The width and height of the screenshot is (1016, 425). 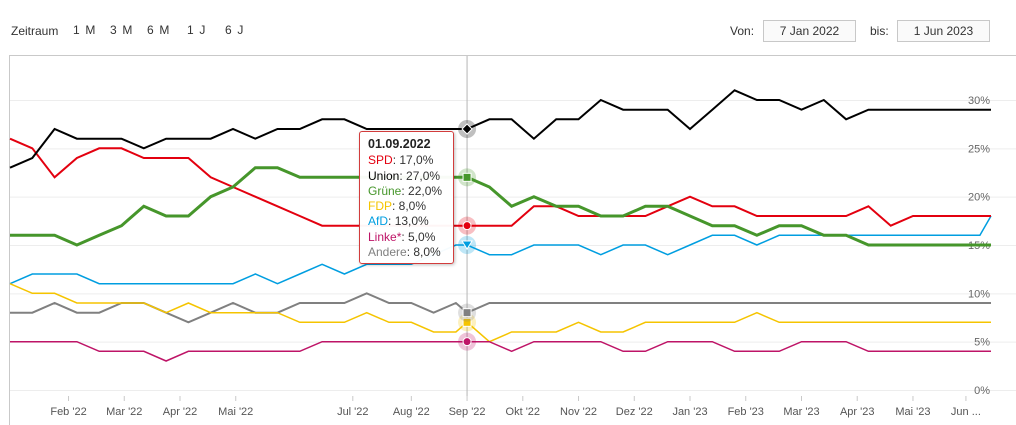 I want to click on range-button-1m: 1 M, so click(x=85, y=30).